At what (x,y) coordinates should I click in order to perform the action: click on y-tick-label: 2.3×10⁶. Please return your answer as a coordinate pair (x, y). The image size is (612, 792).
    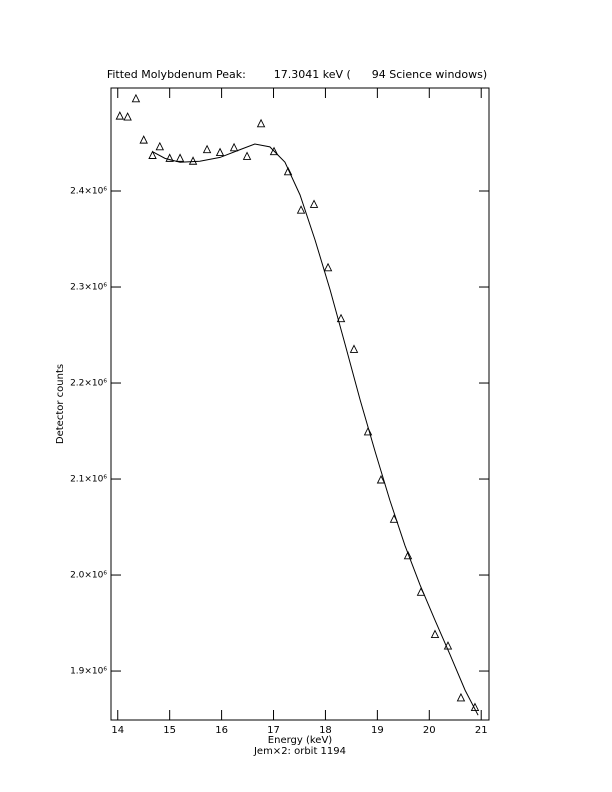
    Looking at the image, I should click on (88, 288).